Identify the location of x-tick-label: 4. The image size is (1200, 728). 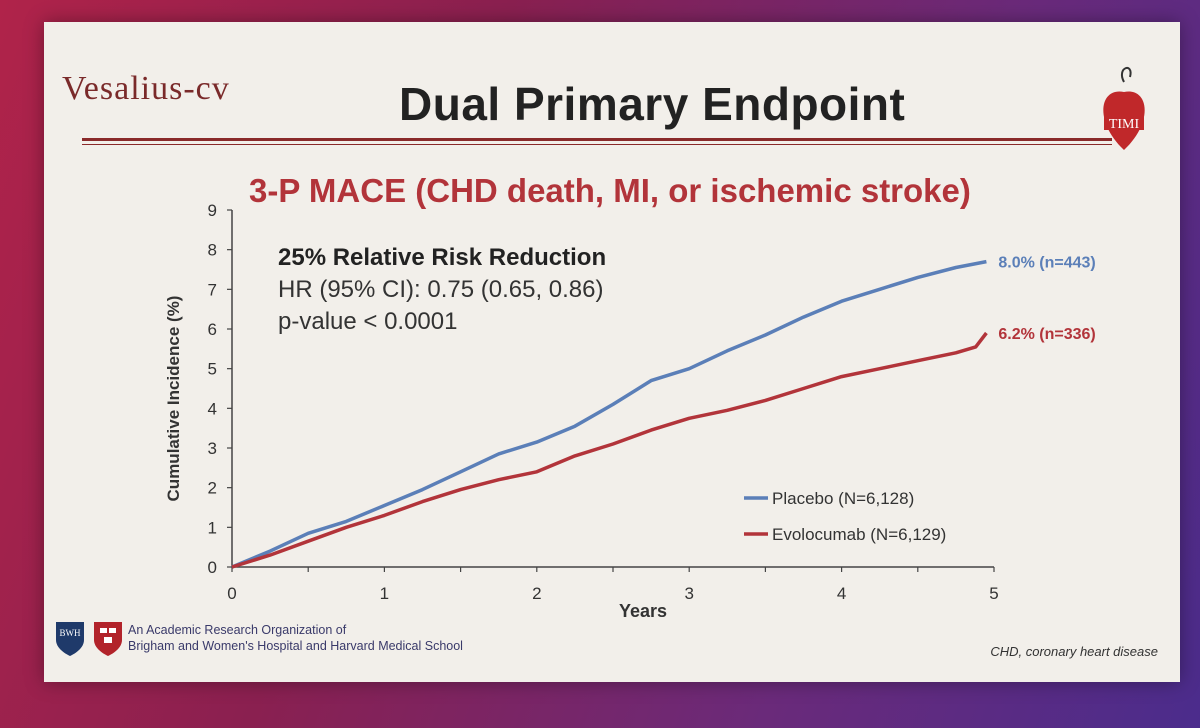
(841, 593).